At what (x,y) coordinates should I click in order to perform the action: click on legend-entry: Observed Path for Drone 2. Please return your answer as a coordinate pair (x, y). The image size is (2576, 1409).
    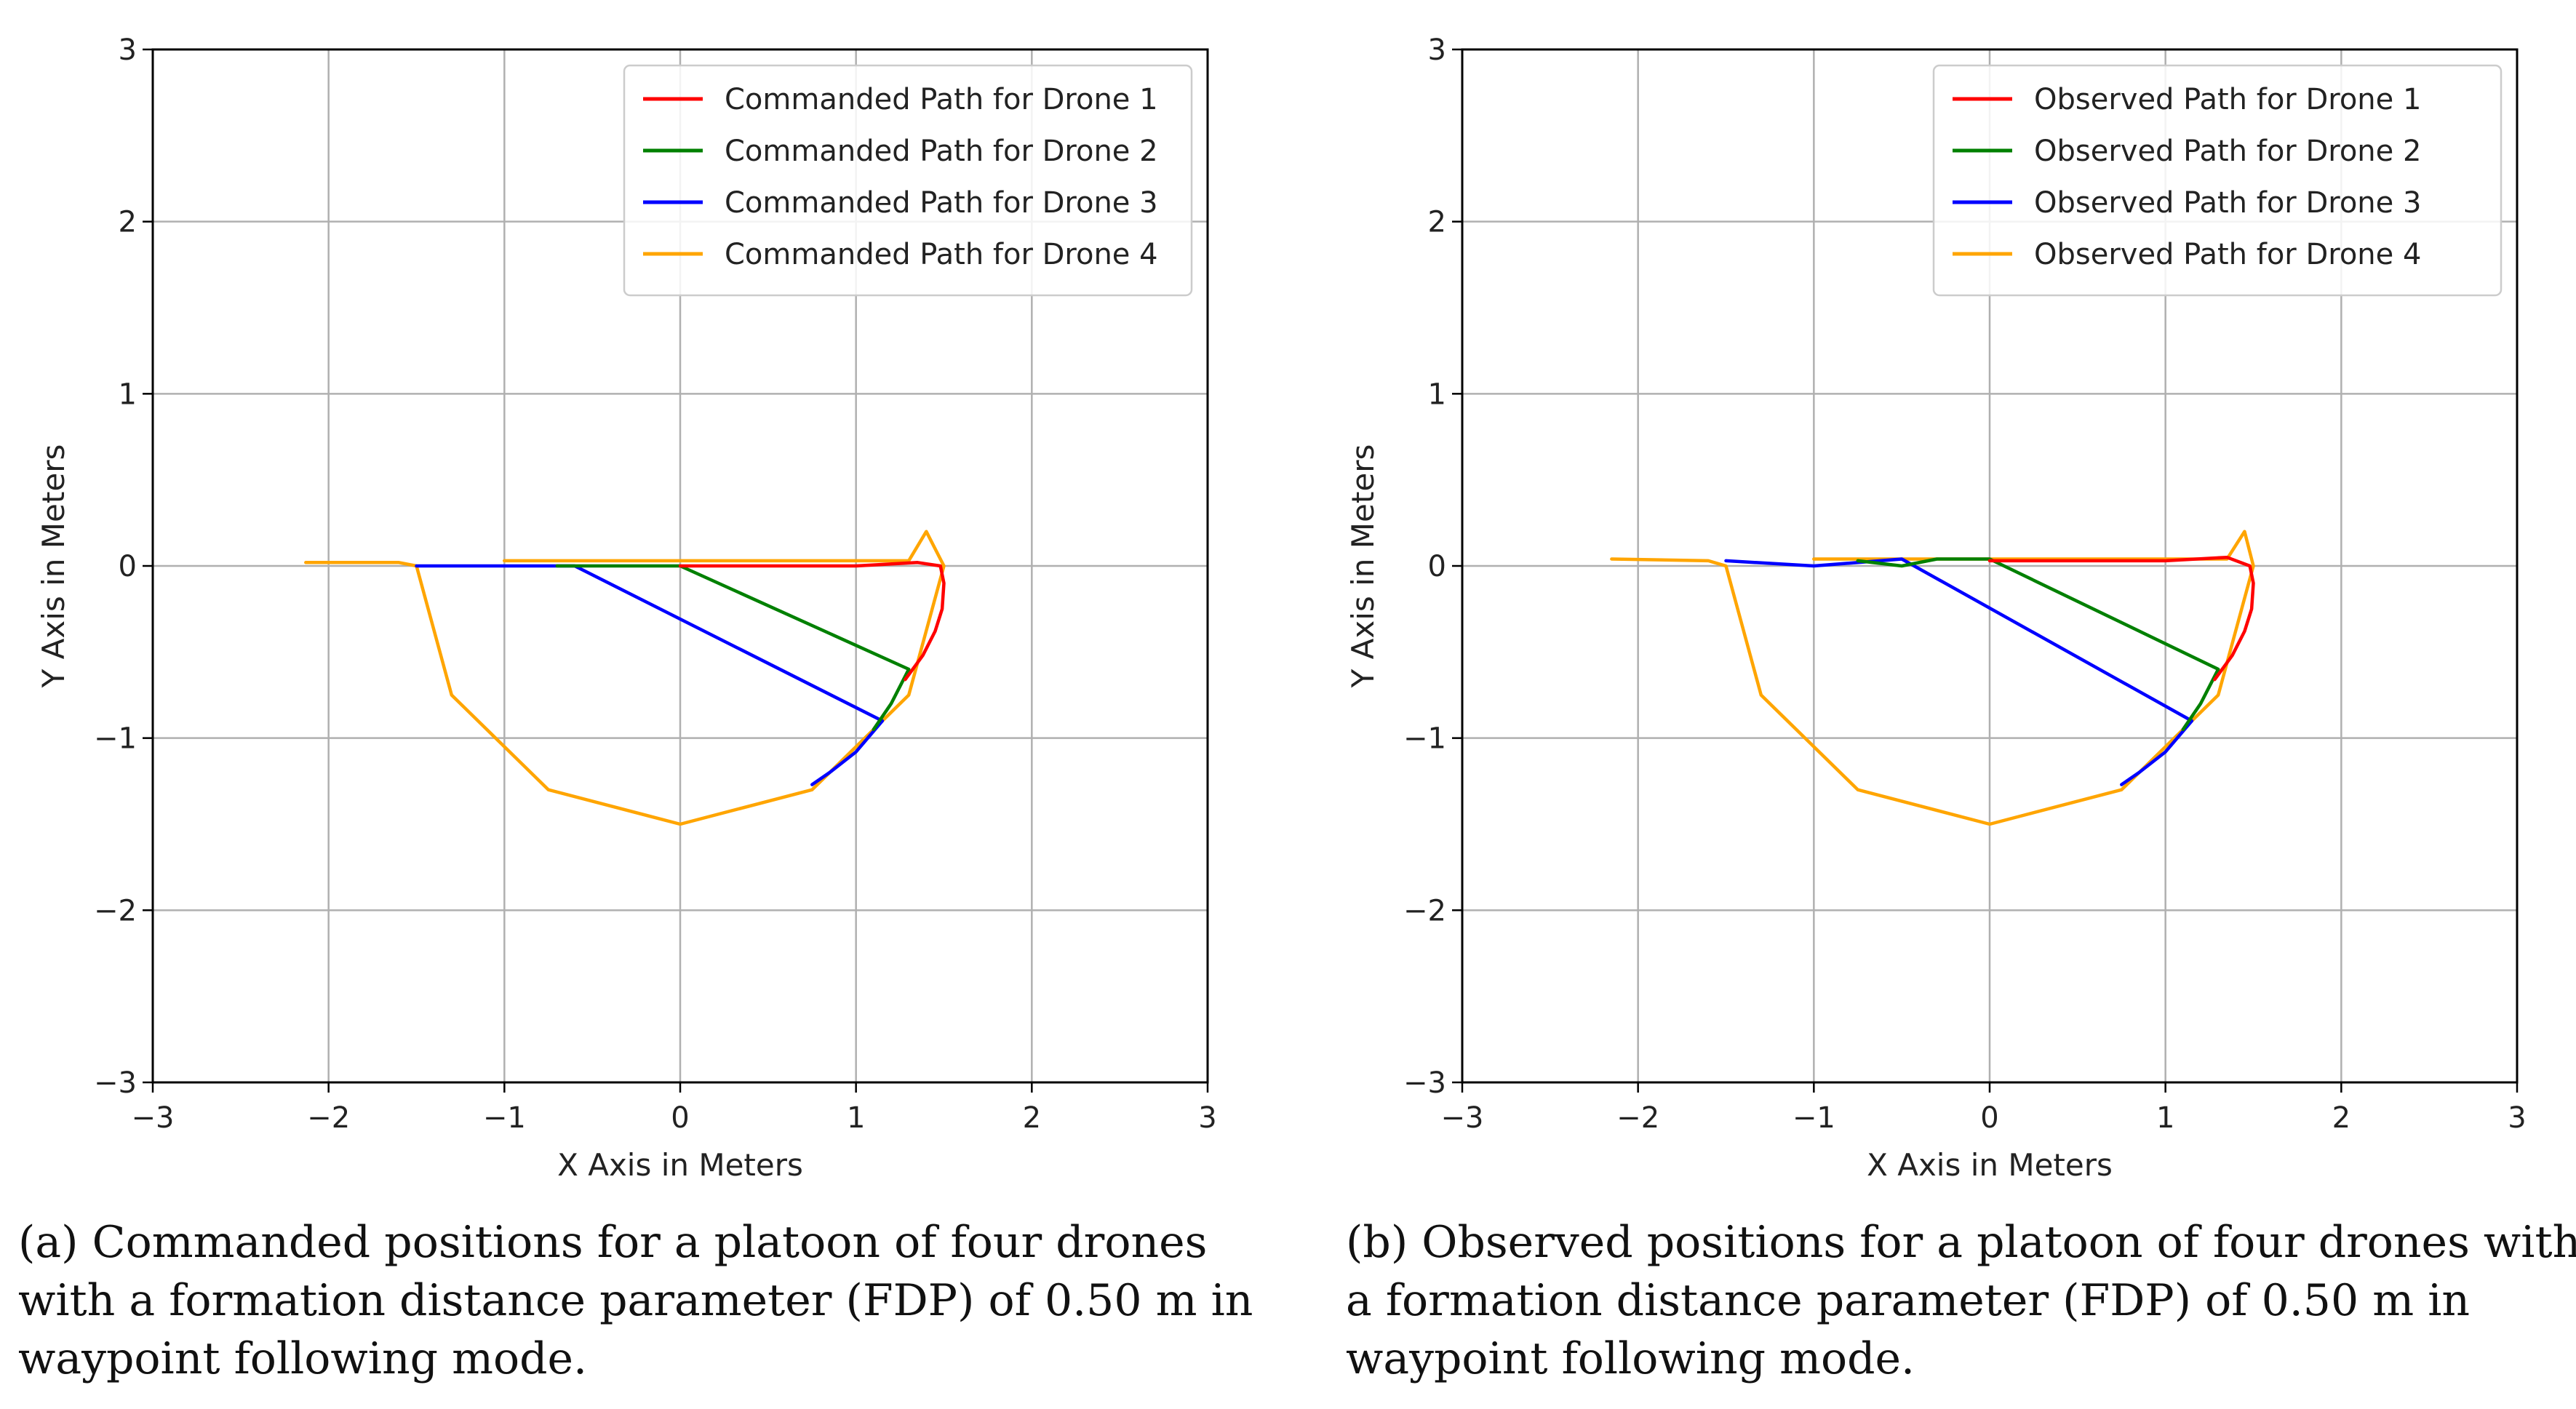
    Looking at the image, I should click on (2227, 151).